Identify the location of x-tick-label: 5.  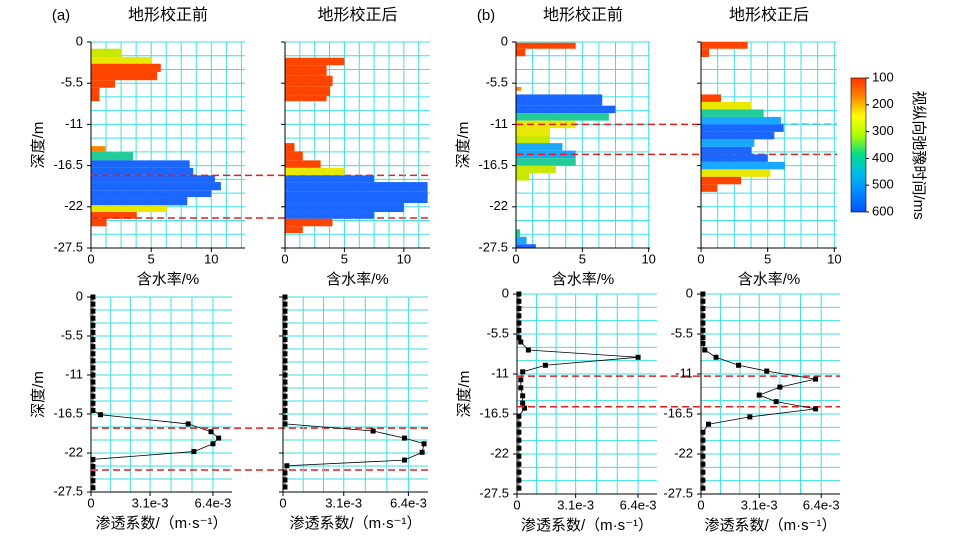
(582, 258).